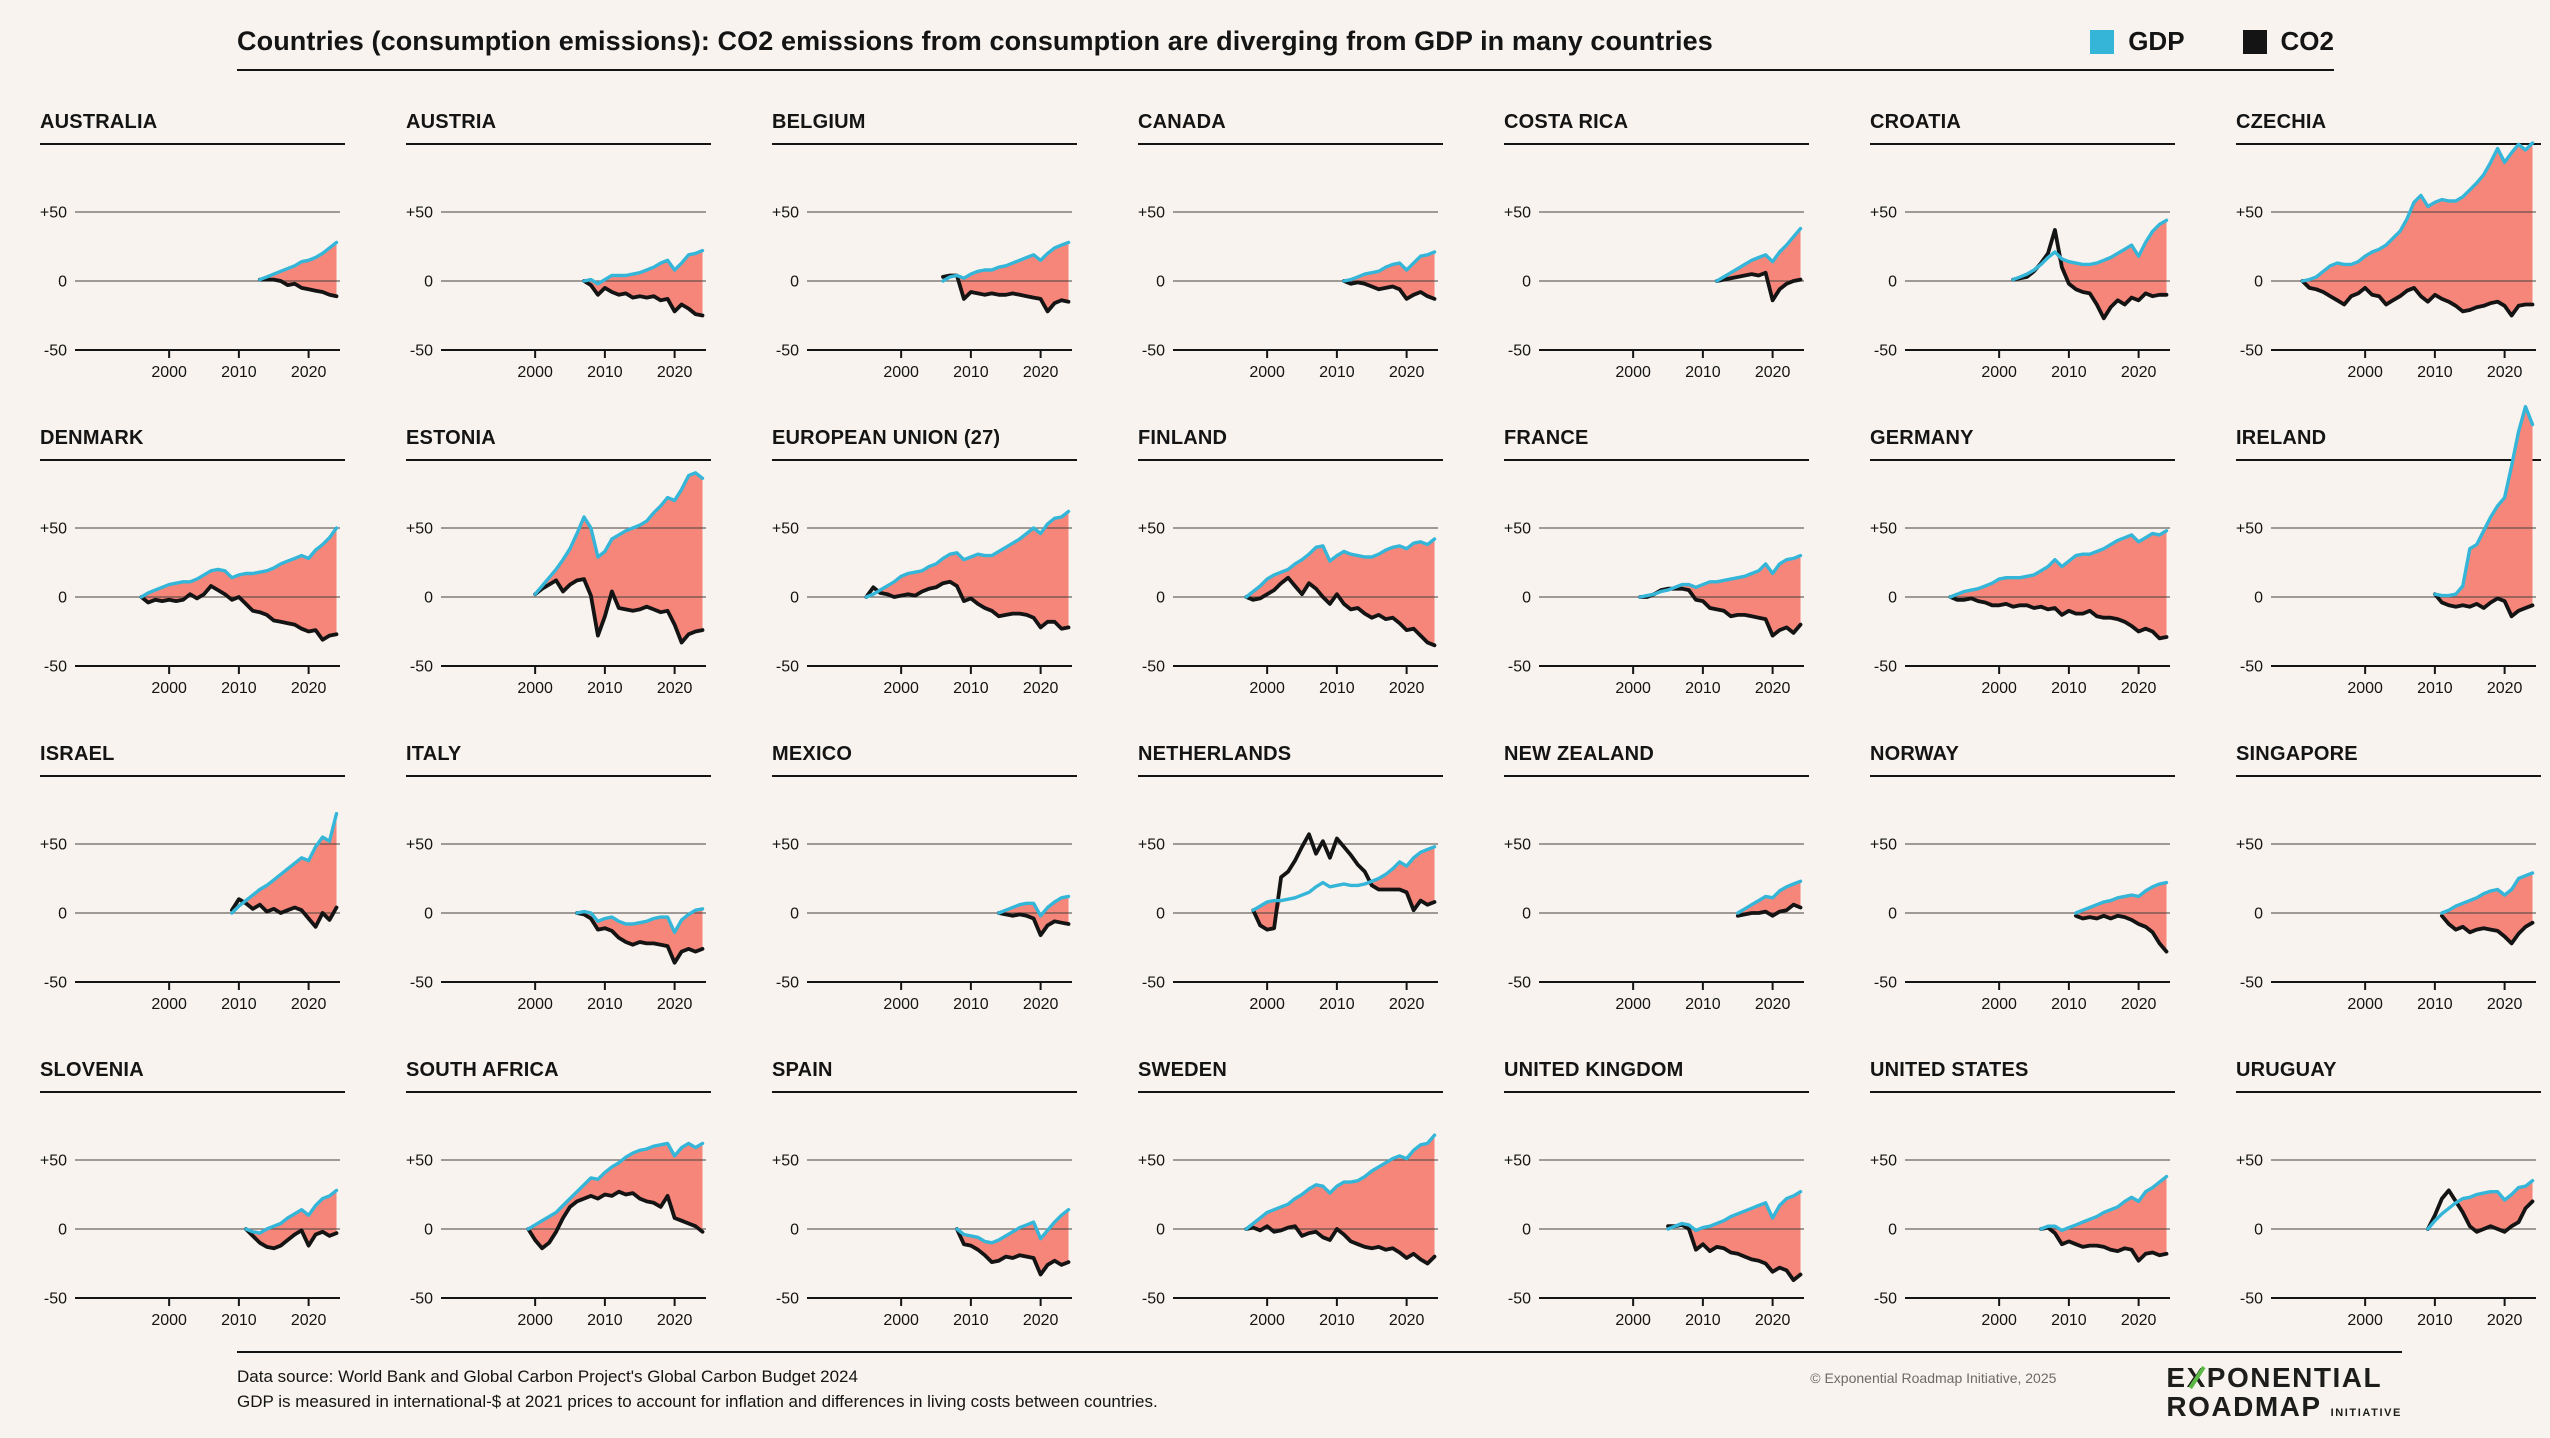 The height and width of the screenshot is (1438, 2550). I want to click on country-panel: NETHERLANDS 2000 2010 2020 +50 0 -50, so click(1290, 880).